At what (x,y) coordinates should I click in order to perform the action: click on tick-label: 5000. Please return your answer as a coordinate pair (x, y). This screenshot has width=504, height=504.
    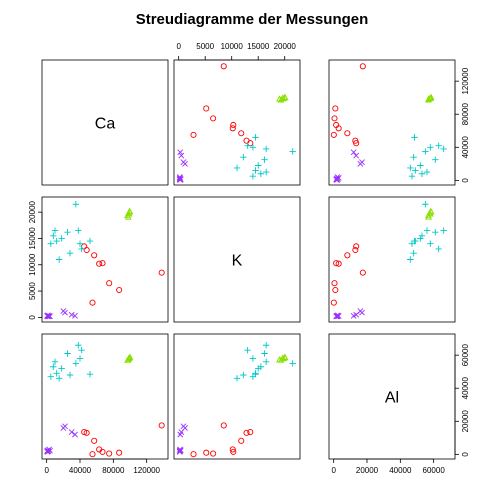
    Looking at the image, I should click on (32, 291).